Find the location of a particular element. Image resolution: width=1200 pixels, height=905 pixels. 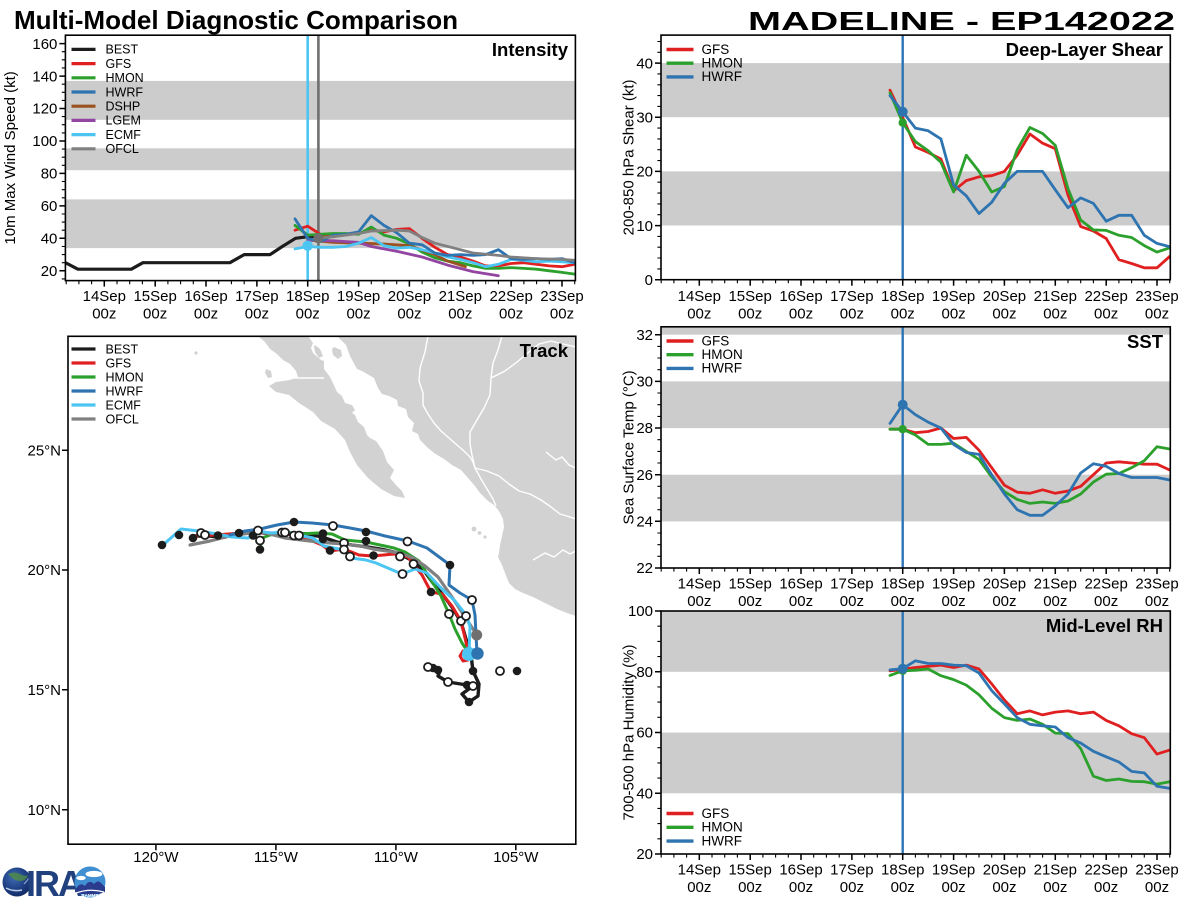

svg-text: 25°N is located at coordinates (44, 450).